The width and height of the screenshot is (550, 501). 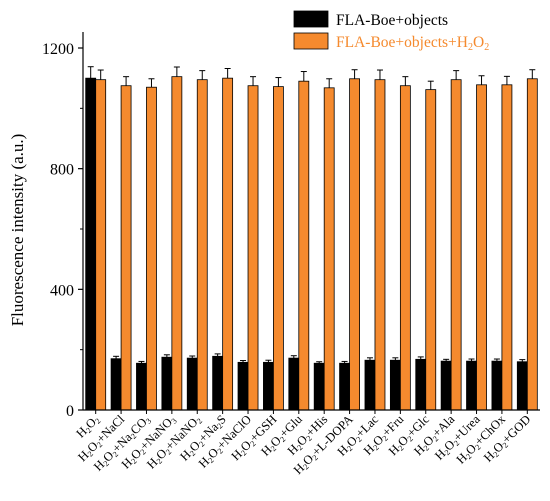 I want to click on y-axis-label: Fluorescence intensity (a.u.), so click(x=17, y=230).